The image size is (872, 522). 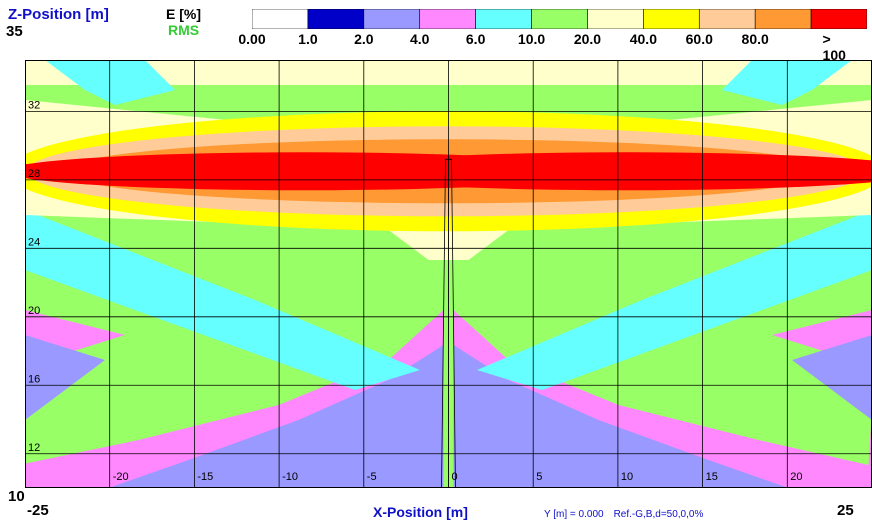 I want to click on contour-lower-right-inner, so click(x=621, y=416).